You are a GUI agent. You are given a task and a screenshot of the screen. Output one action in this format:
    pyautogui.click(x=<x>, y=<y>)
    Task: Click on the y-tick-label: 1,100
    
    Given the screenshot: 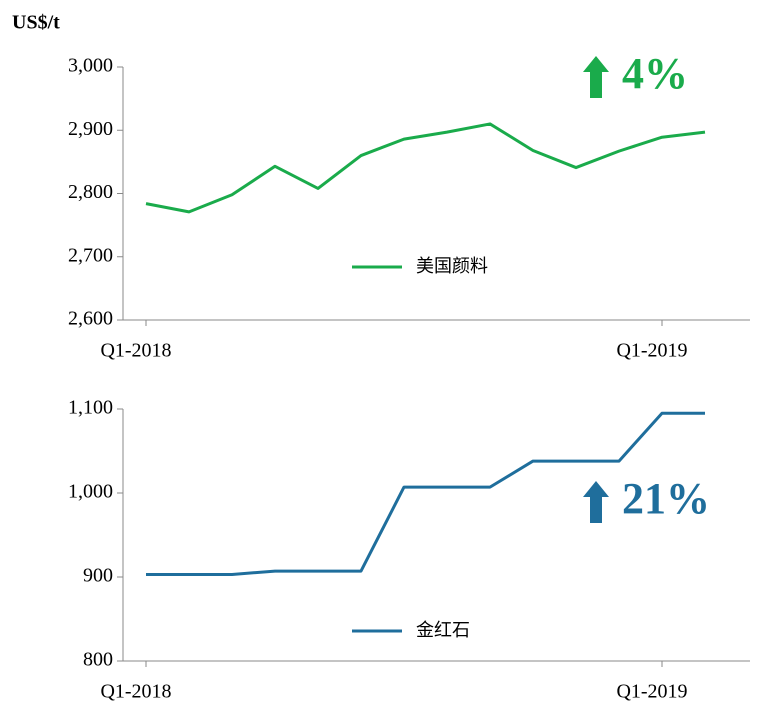 What is the action you would take?
    pyautogui.click(x=90, y=408)
    